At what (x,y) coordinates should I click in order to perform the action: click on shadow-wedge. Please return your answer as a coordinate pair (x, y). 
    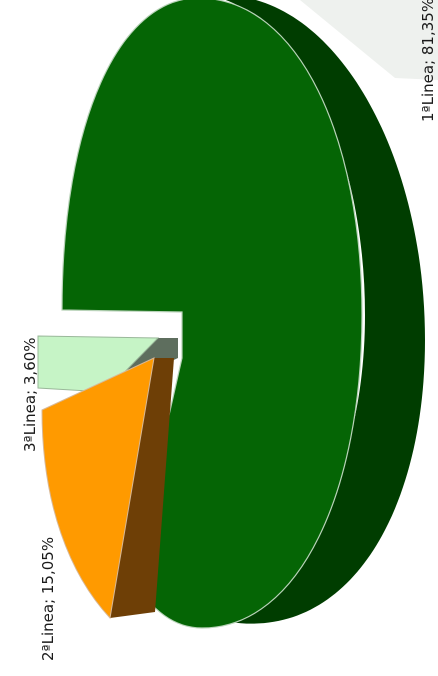
    Looking at the image, I should click on (369, 40).